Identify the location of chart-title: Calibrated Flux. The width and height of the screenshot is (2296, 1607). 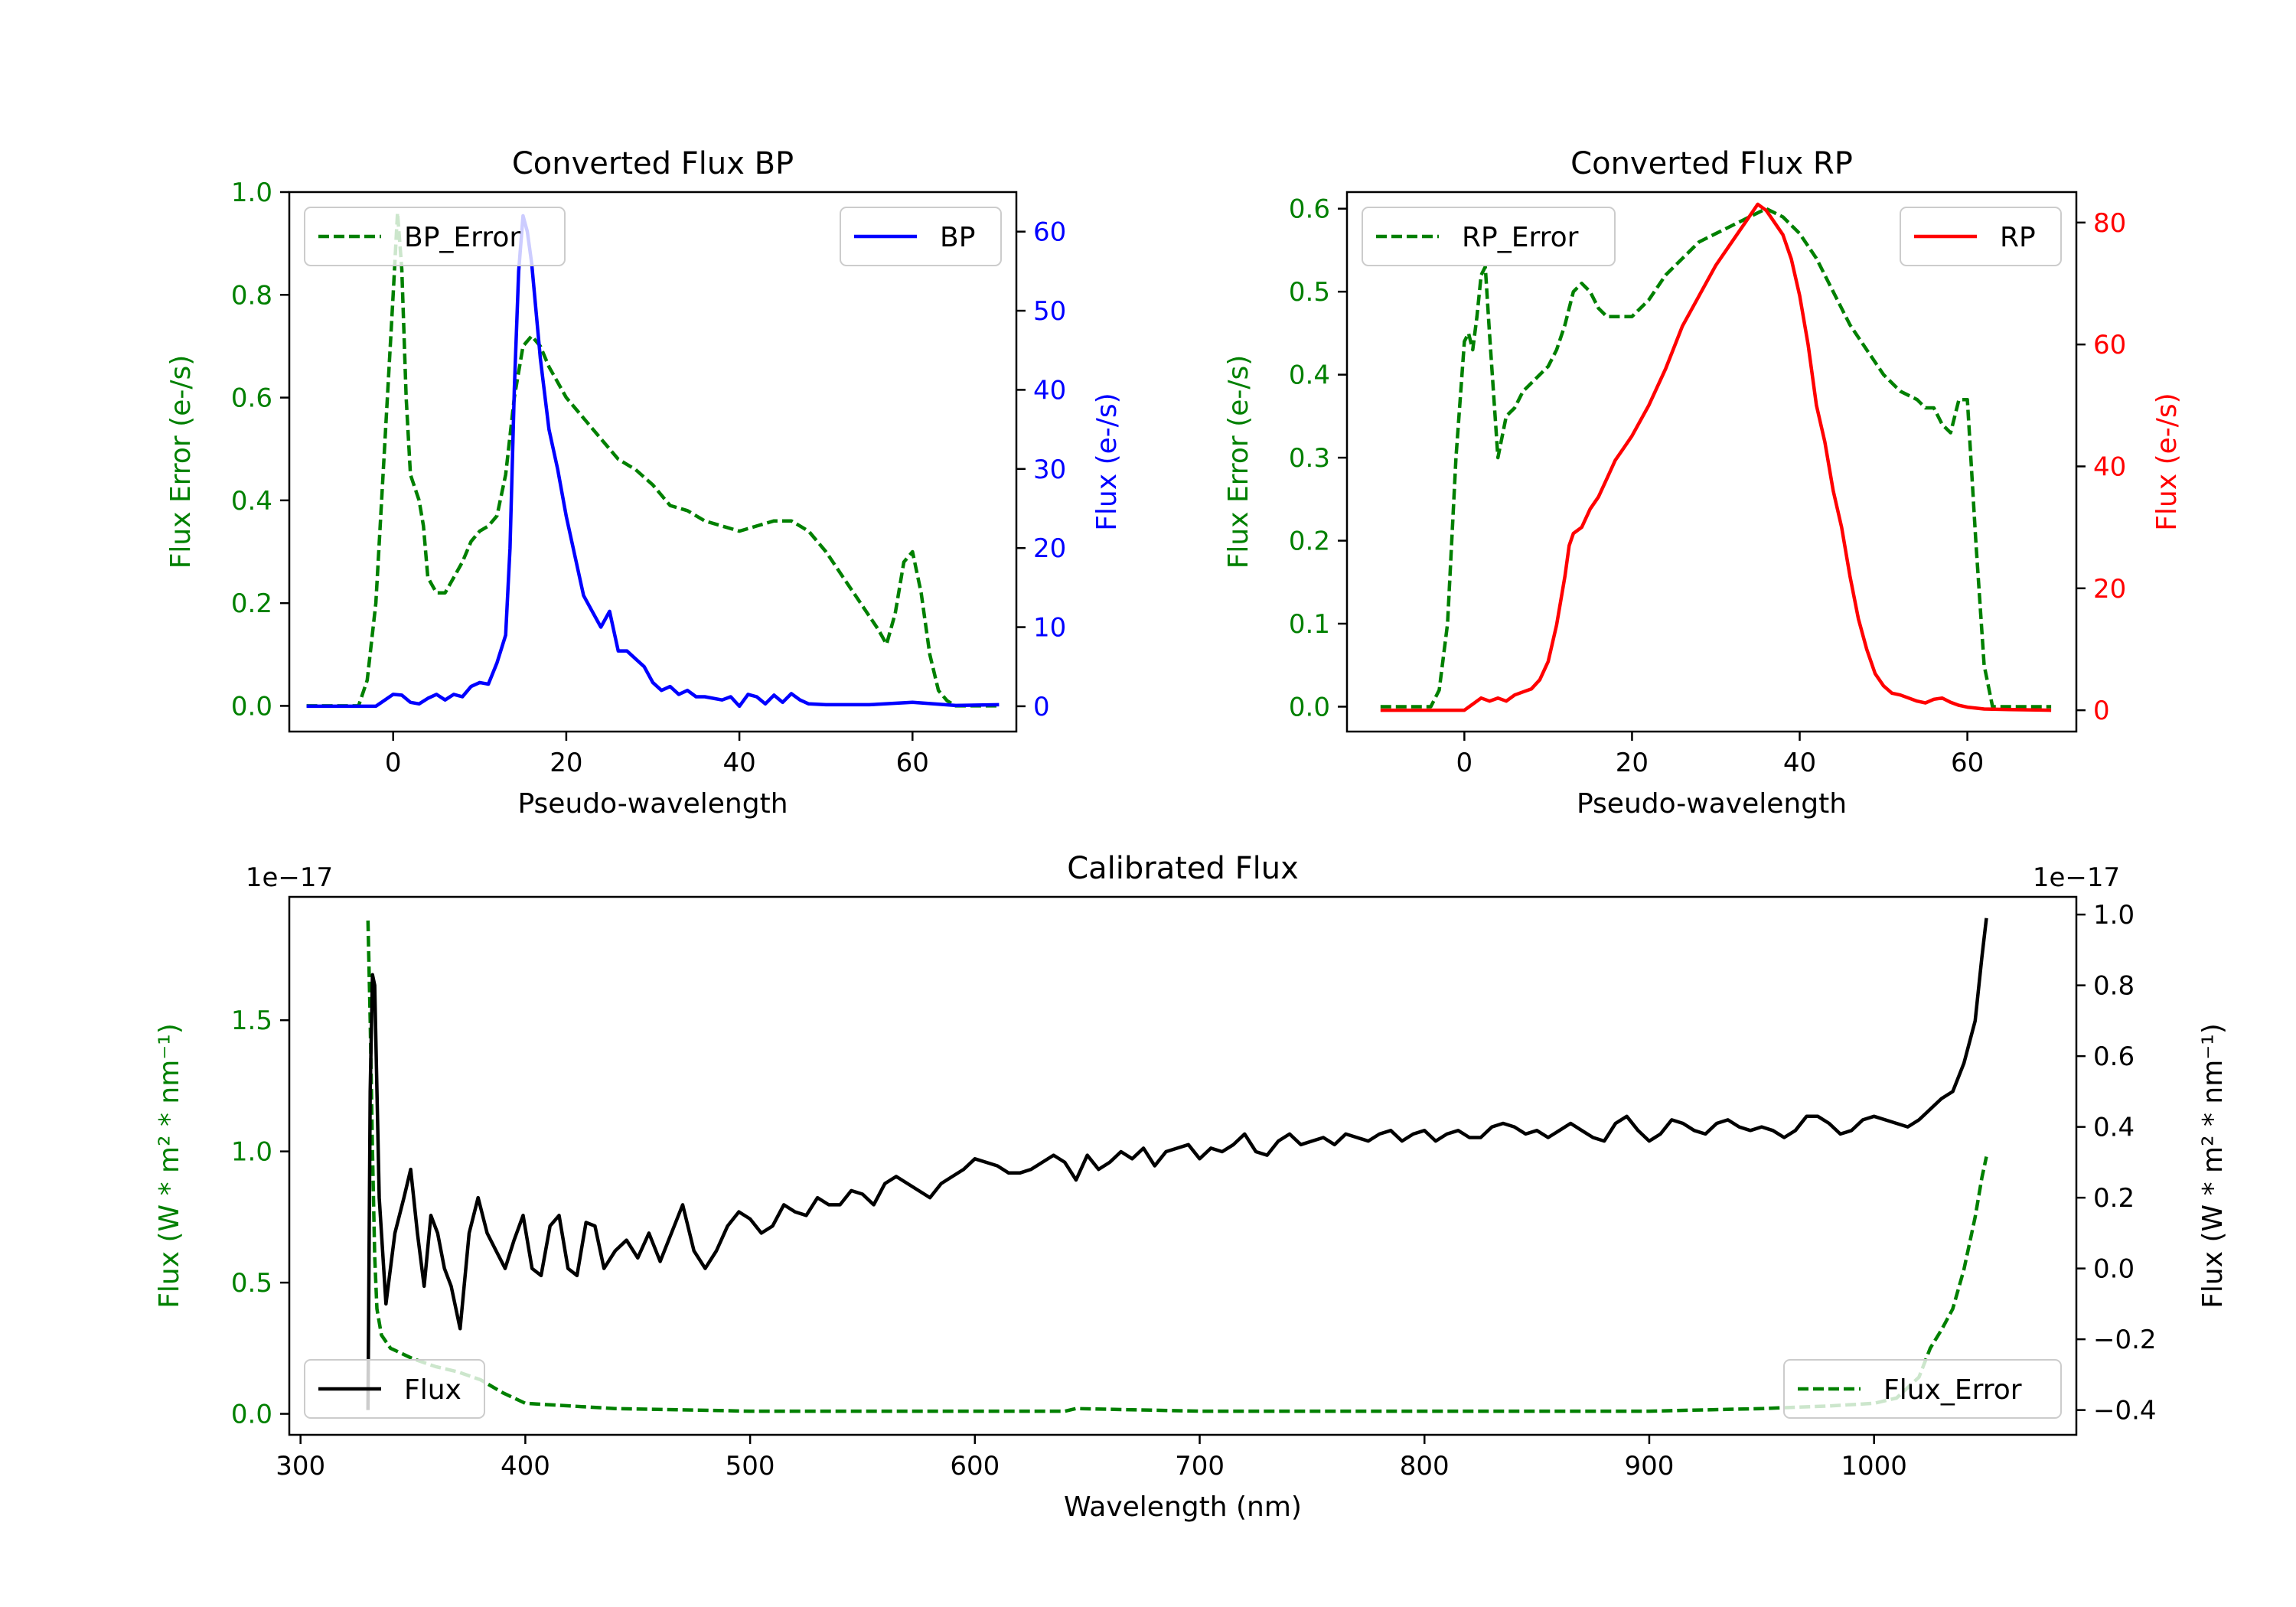
(1183, 868).